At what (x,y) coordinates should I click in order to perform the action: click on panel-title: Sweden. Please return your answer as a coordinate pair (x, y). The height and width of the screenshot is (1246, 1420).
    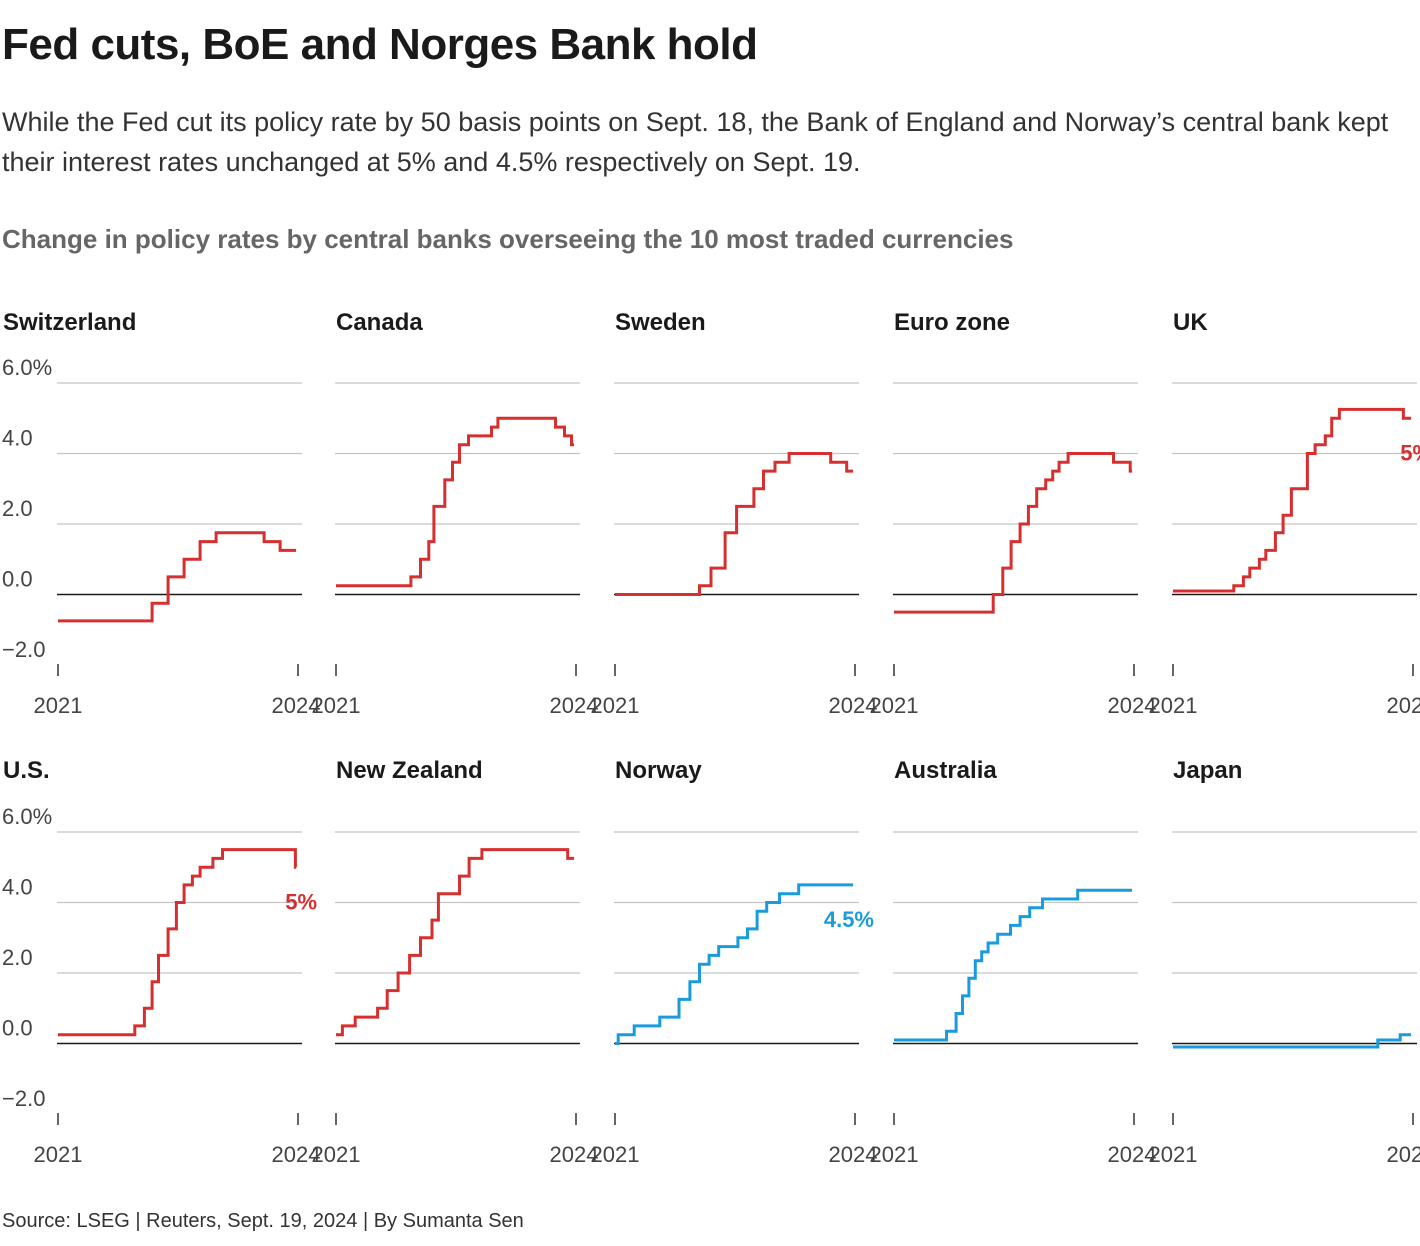
    Looking at the image, I should click on (660, 322).